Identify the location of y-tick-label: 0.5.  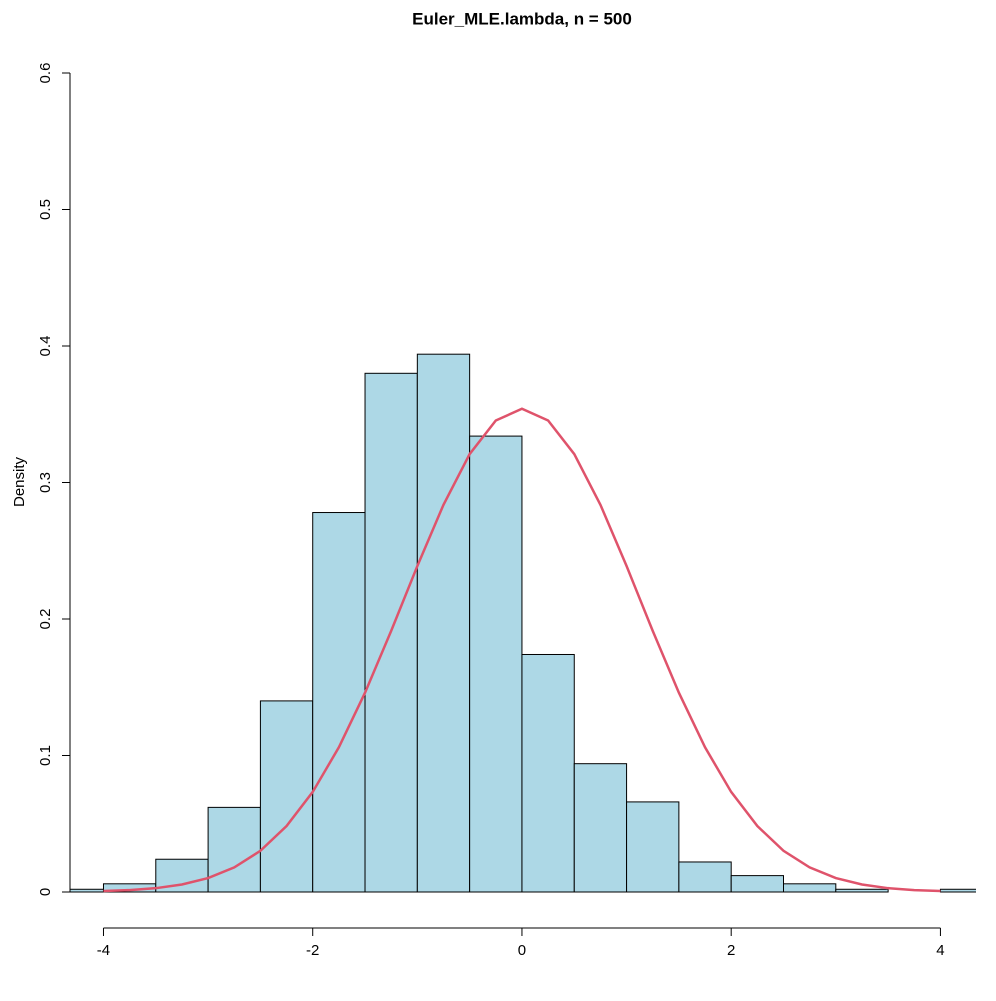
(45, 209).